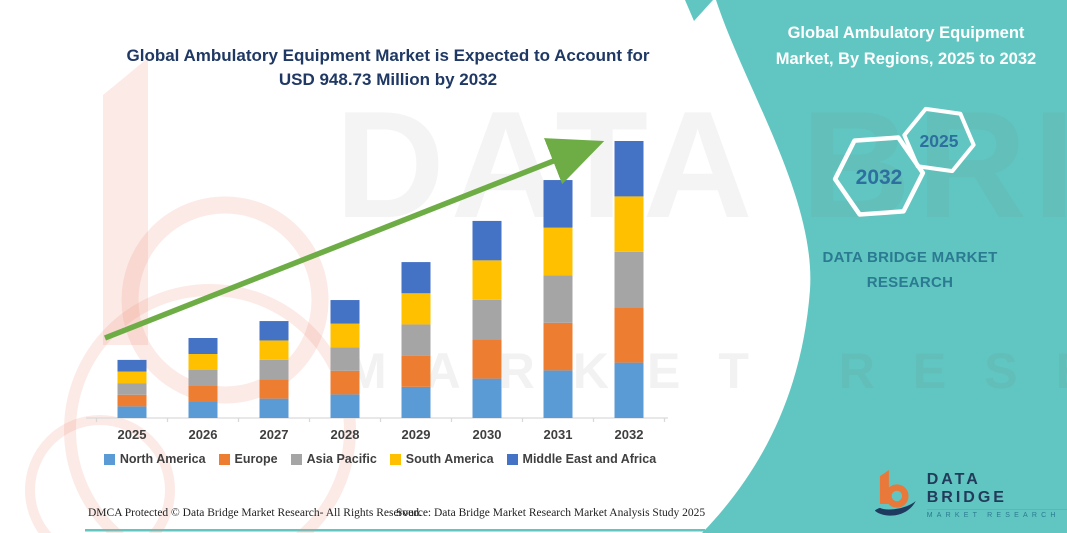 Image resolution: width=1067 pixels, height=533 pixels. Describe the element at coordinates (345, 434) in the screenshot. I see `x-axis-year-label: 2028` at that location.